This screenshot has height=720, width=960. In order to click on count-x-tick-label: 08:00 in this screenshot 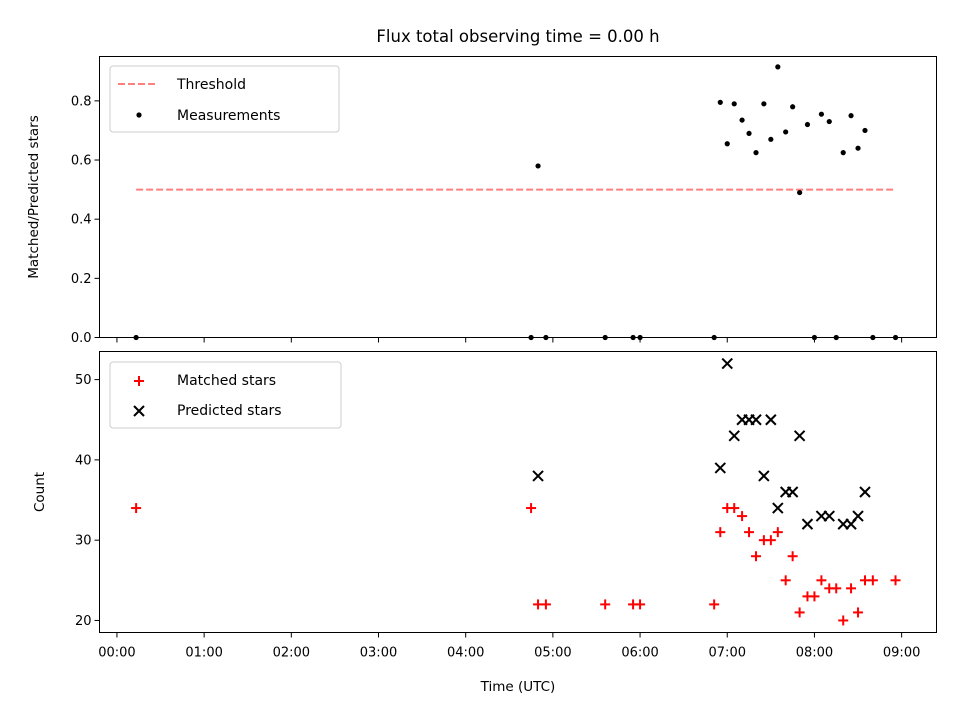, I will do `click(814, 653)`.